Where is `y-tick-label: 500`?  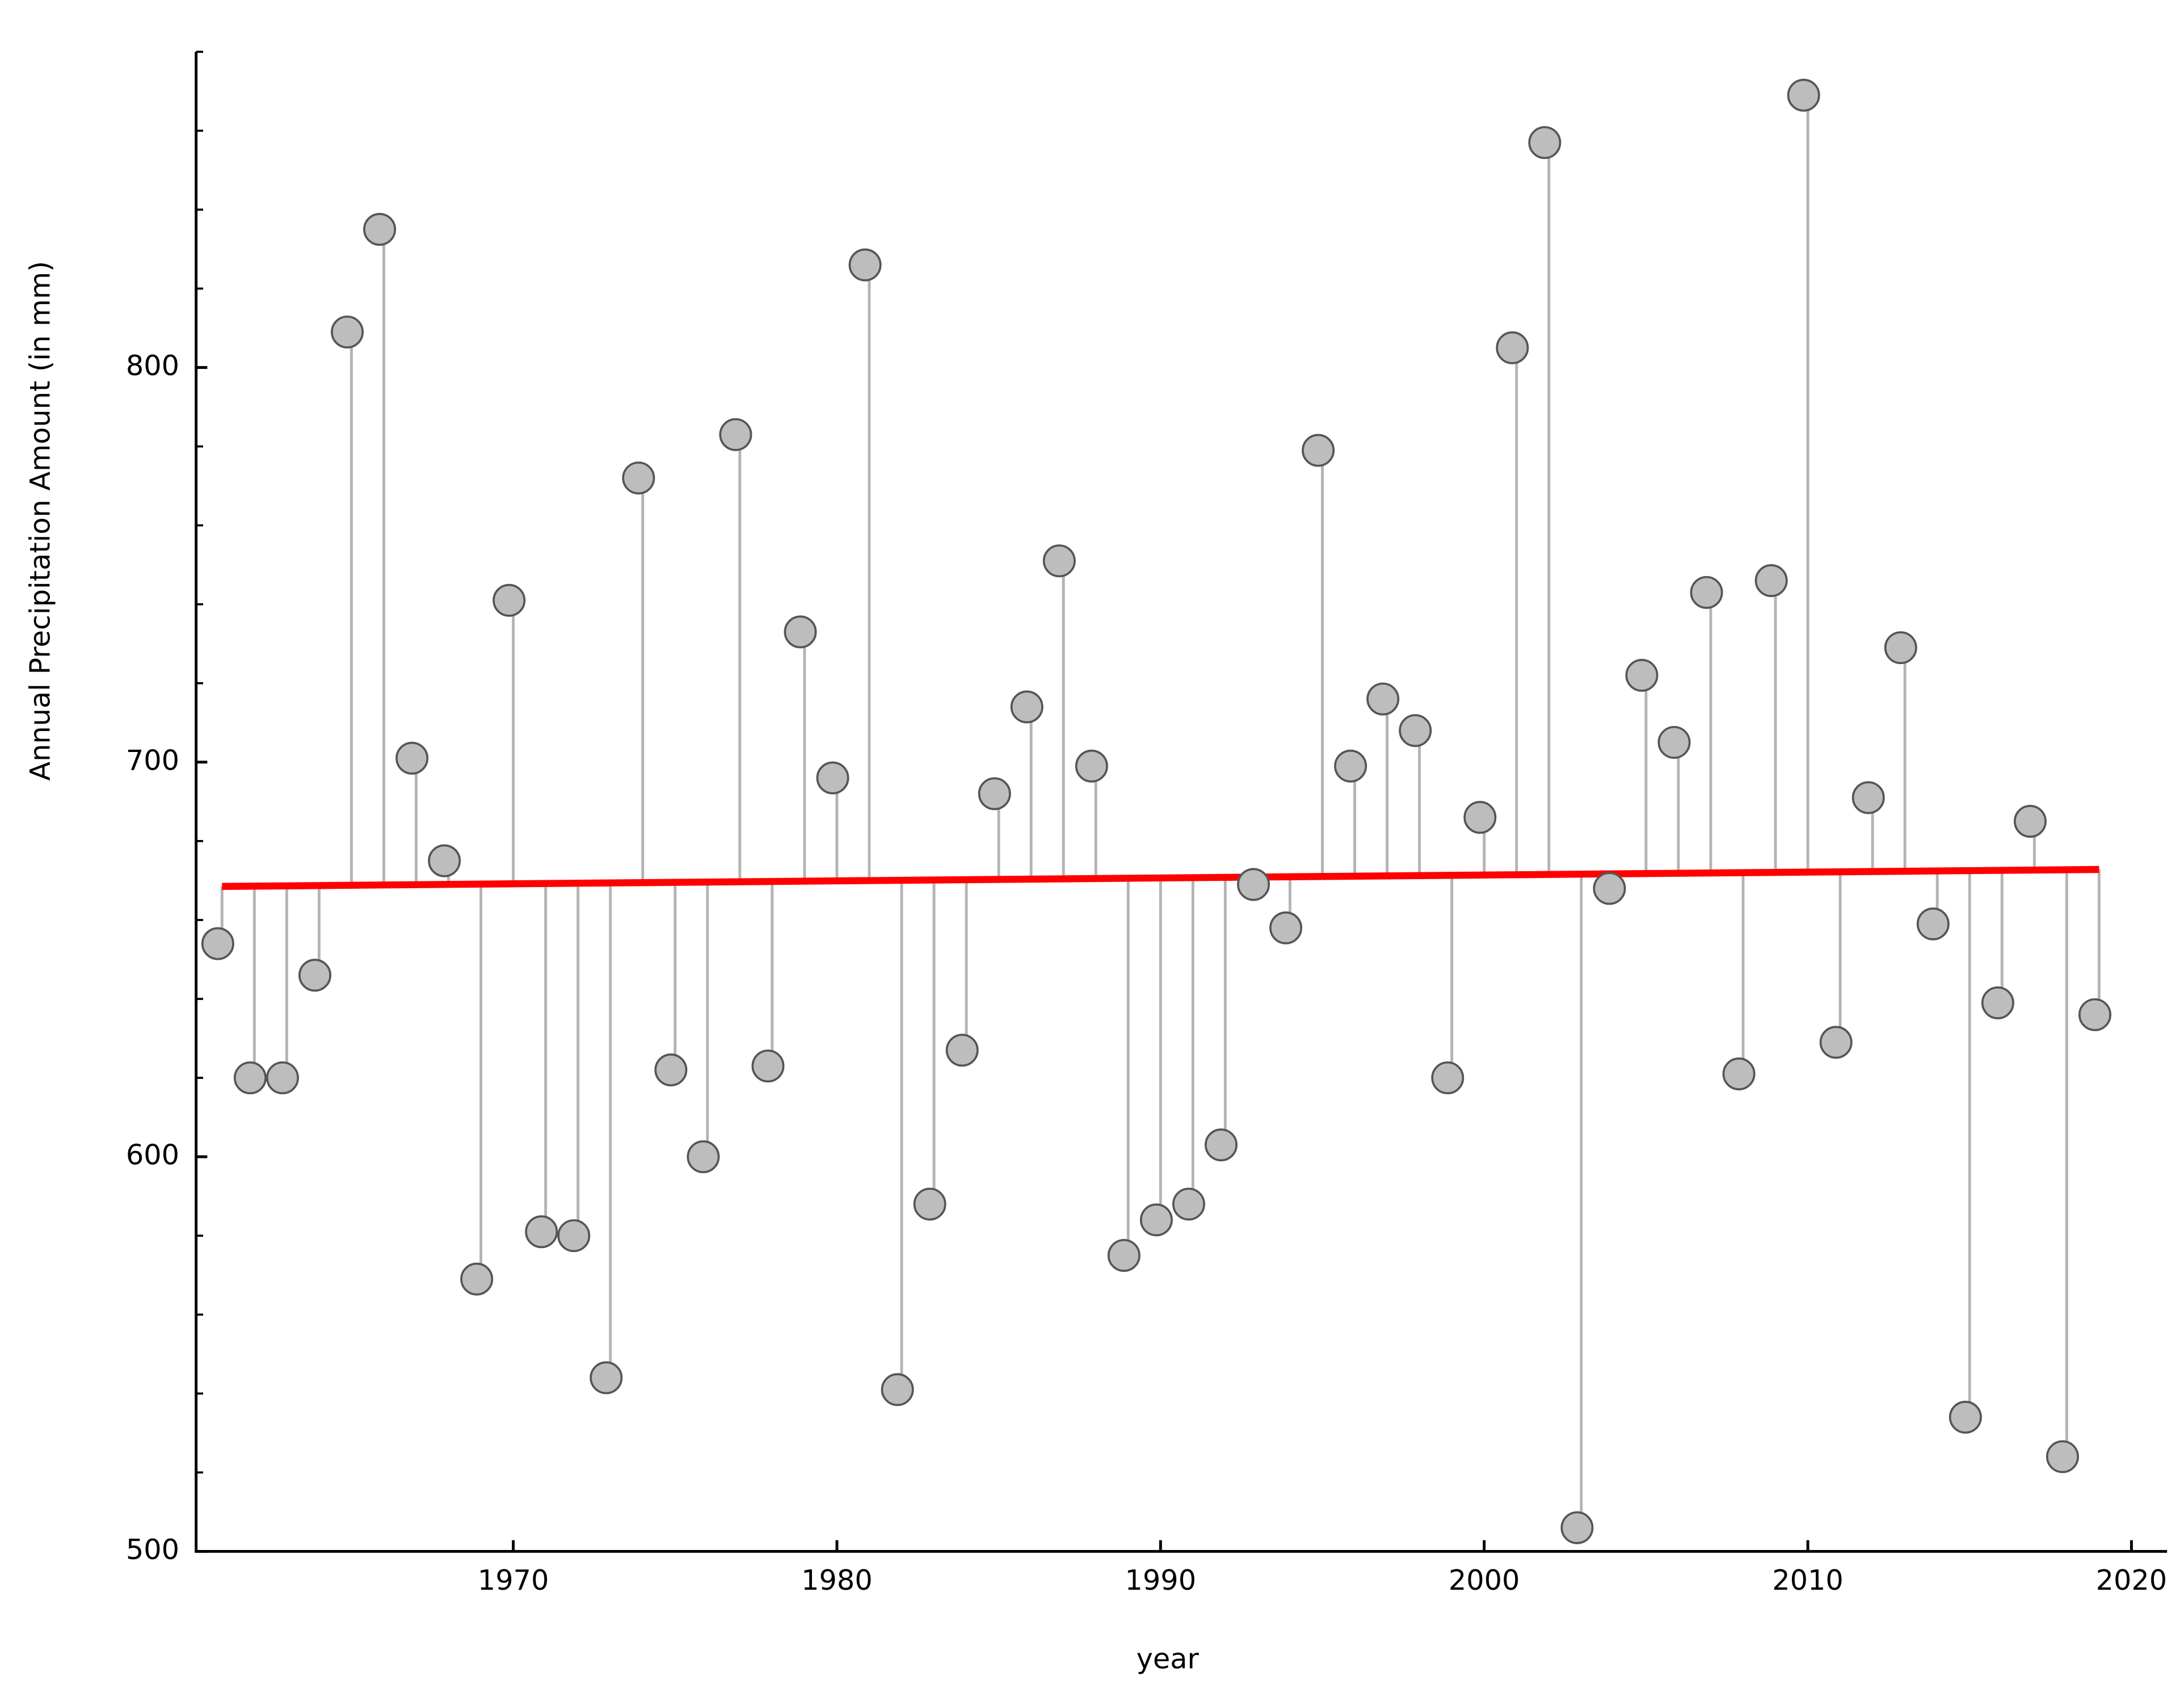
y-tick-label: 500 is located at coordinates (153, 1549).